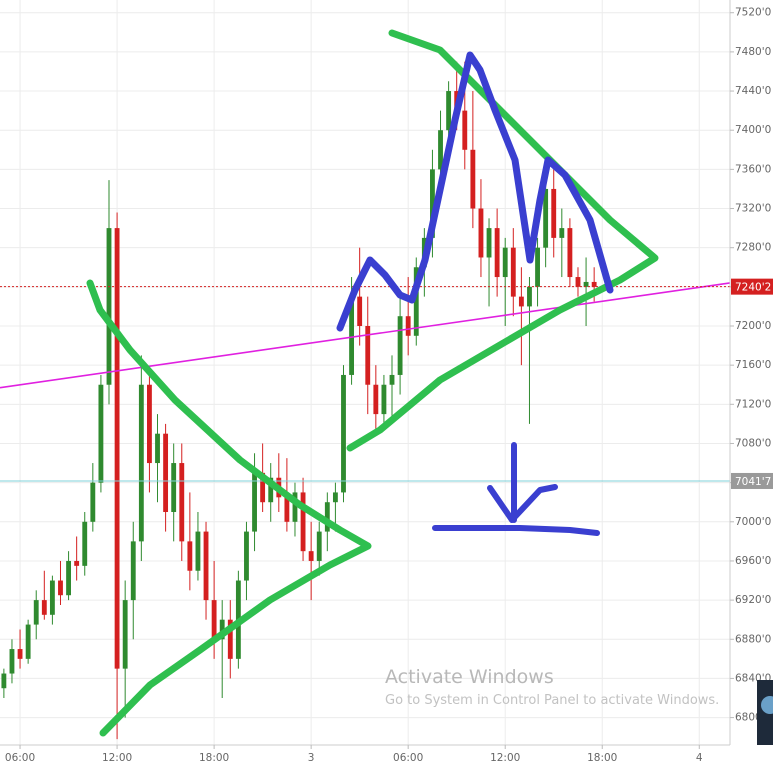 The height and width of the screenshot is (771, 773). Describe the element at coordinates (753, 91) in the screenshot. I see `y-tick-label: 7440'0` at that location.